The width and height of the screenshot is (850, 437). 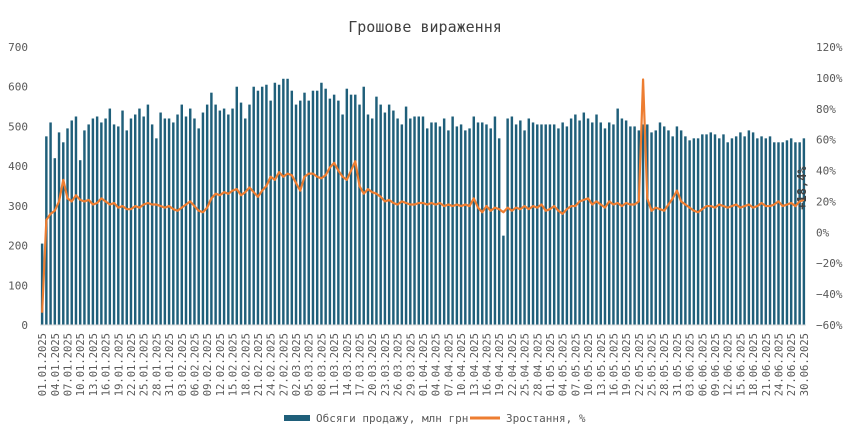 I want to click on x-tick-label: 19.04.2025, so click(x=500, y=364).